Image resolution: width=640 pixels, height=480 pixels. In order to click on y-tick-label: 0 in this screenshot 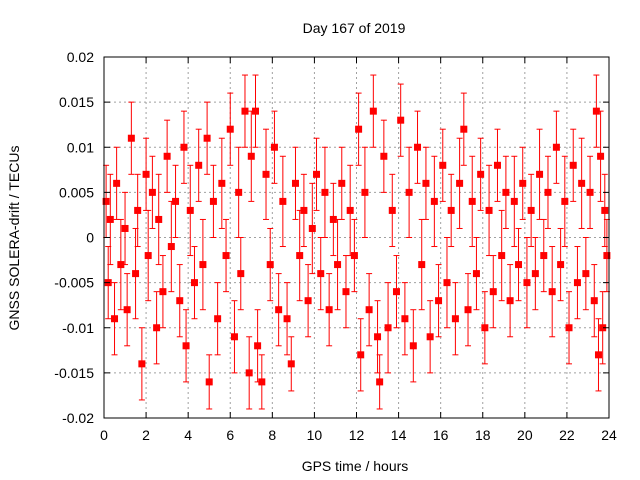, I will do `click(90, 238)`.